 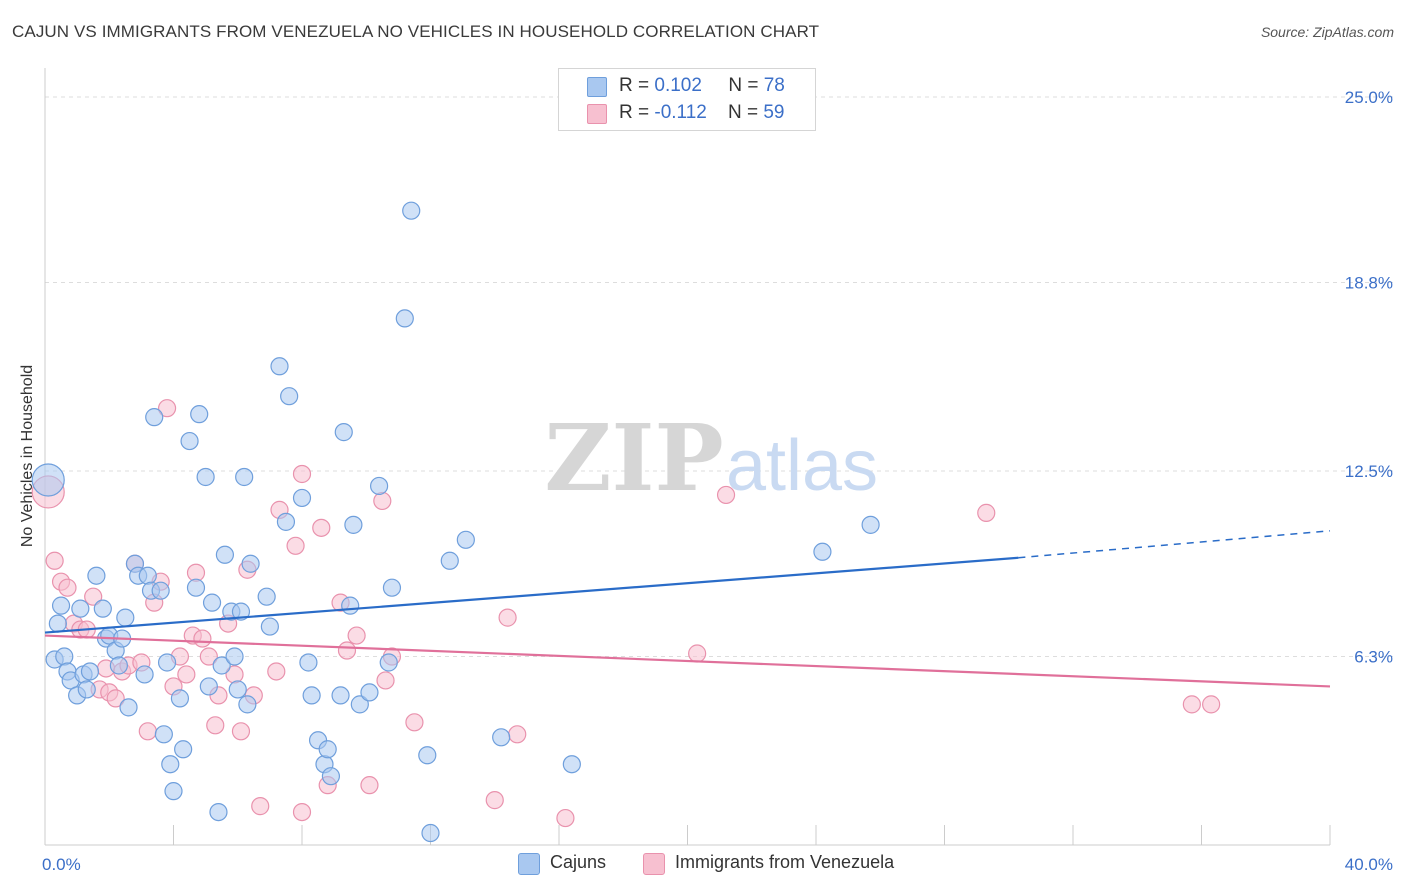 I want to click on watermark: ZIP atlas, so click(x=711, y=458).